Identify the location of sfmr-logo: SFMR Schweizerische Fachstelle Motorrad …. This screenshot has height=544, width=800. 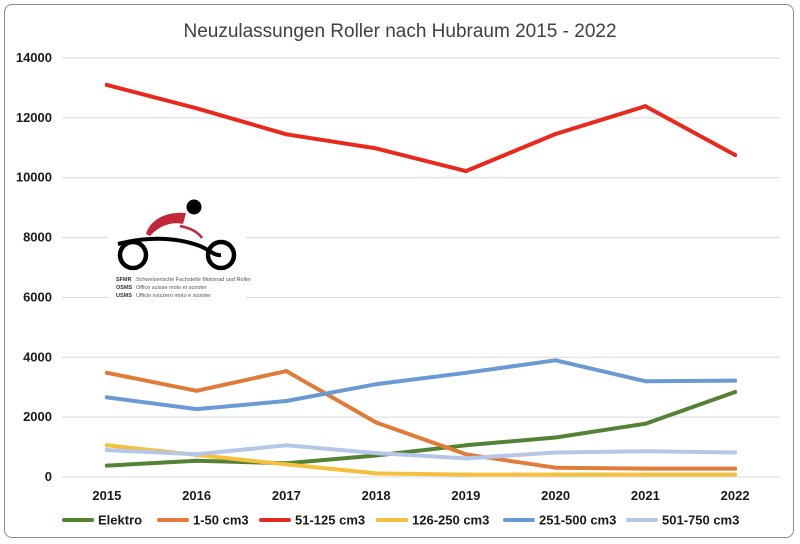
(179, 261).